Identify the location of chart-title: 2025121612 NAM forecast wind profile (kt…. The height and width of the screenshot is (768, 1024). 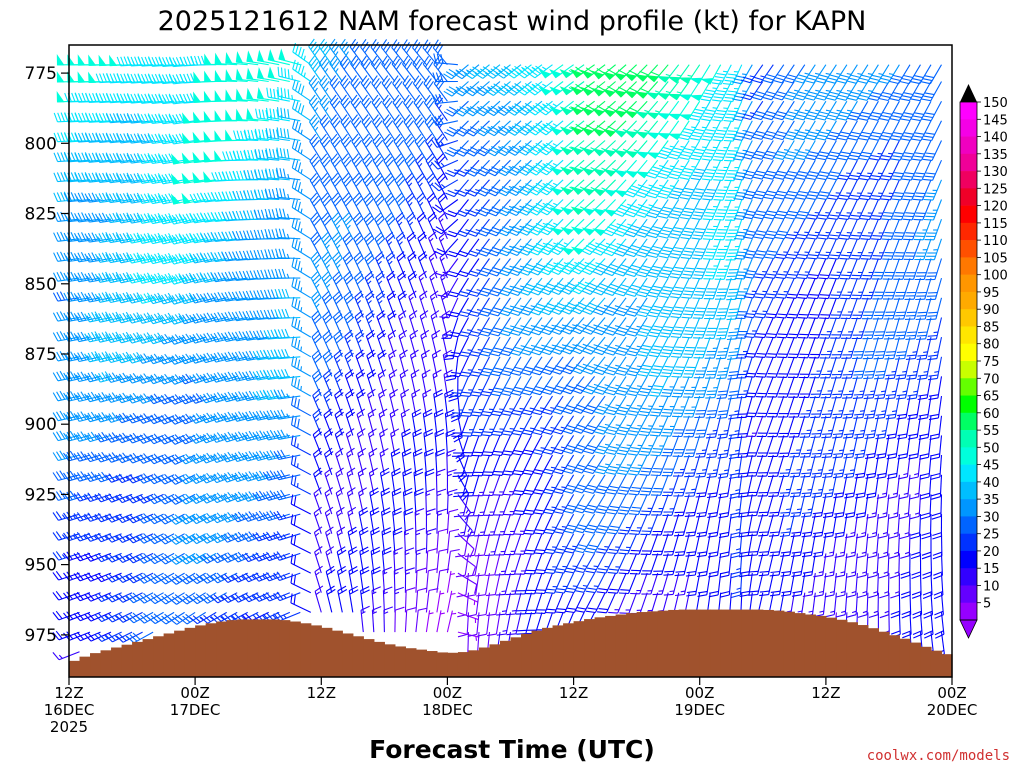
(512, 21).